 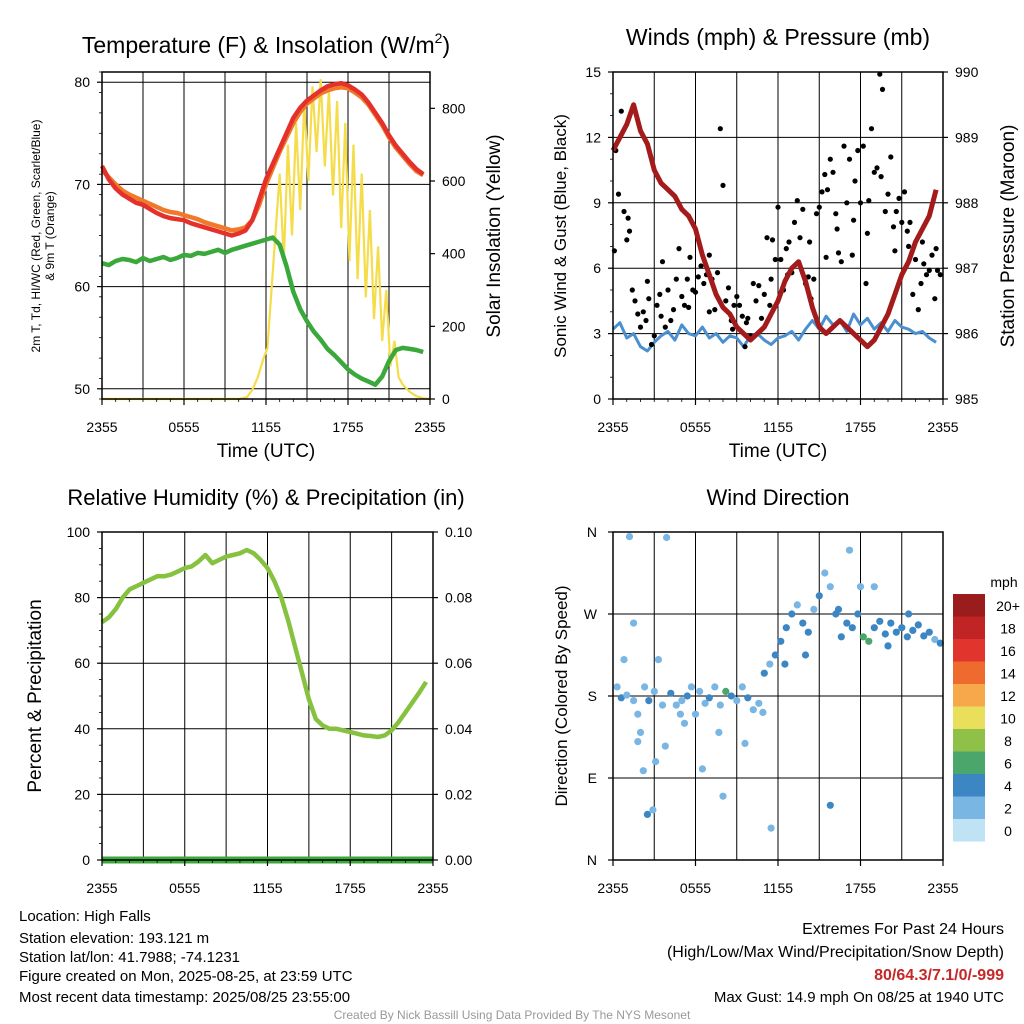 What do you see at coordinates (82, 287) in the screenshot?
I see `temperature-ytick-label: 60` at bounding box center [82, 287].